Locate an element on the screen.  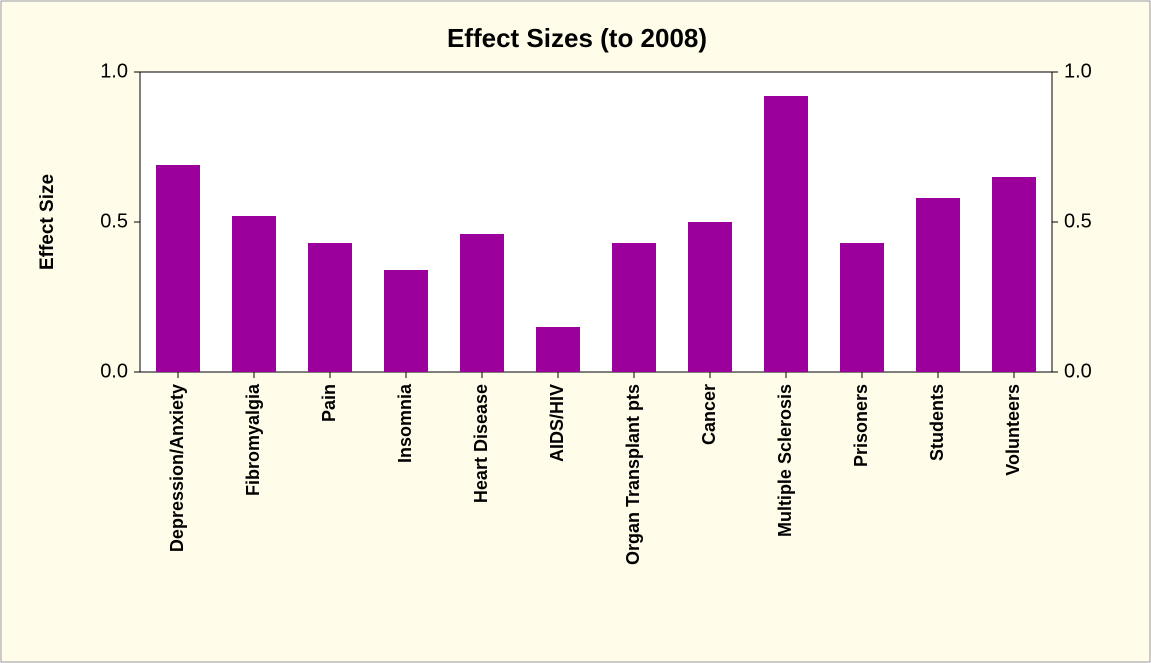
x-tick-label: Students is located at coordinates (937, 422).